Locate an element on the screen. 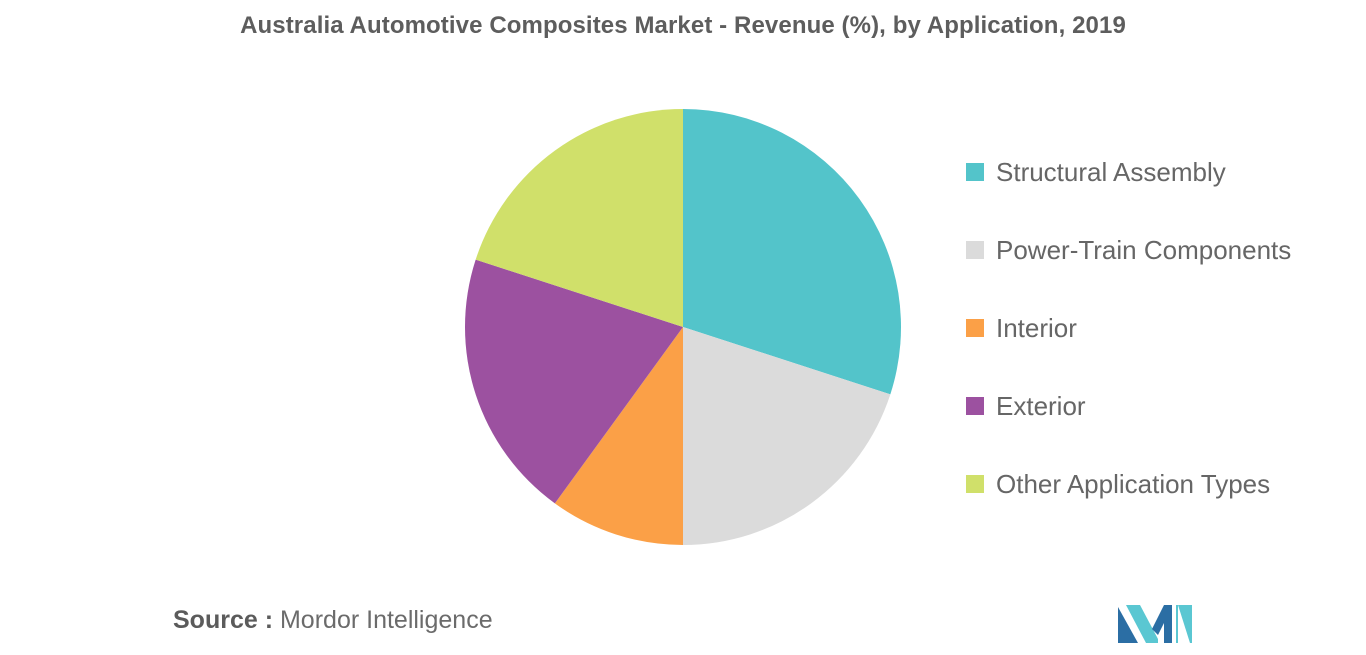 The height and width of the screenshot is (655, 1366). mordor-intelligence-logo-icon is located at coordinates (1155, 624).